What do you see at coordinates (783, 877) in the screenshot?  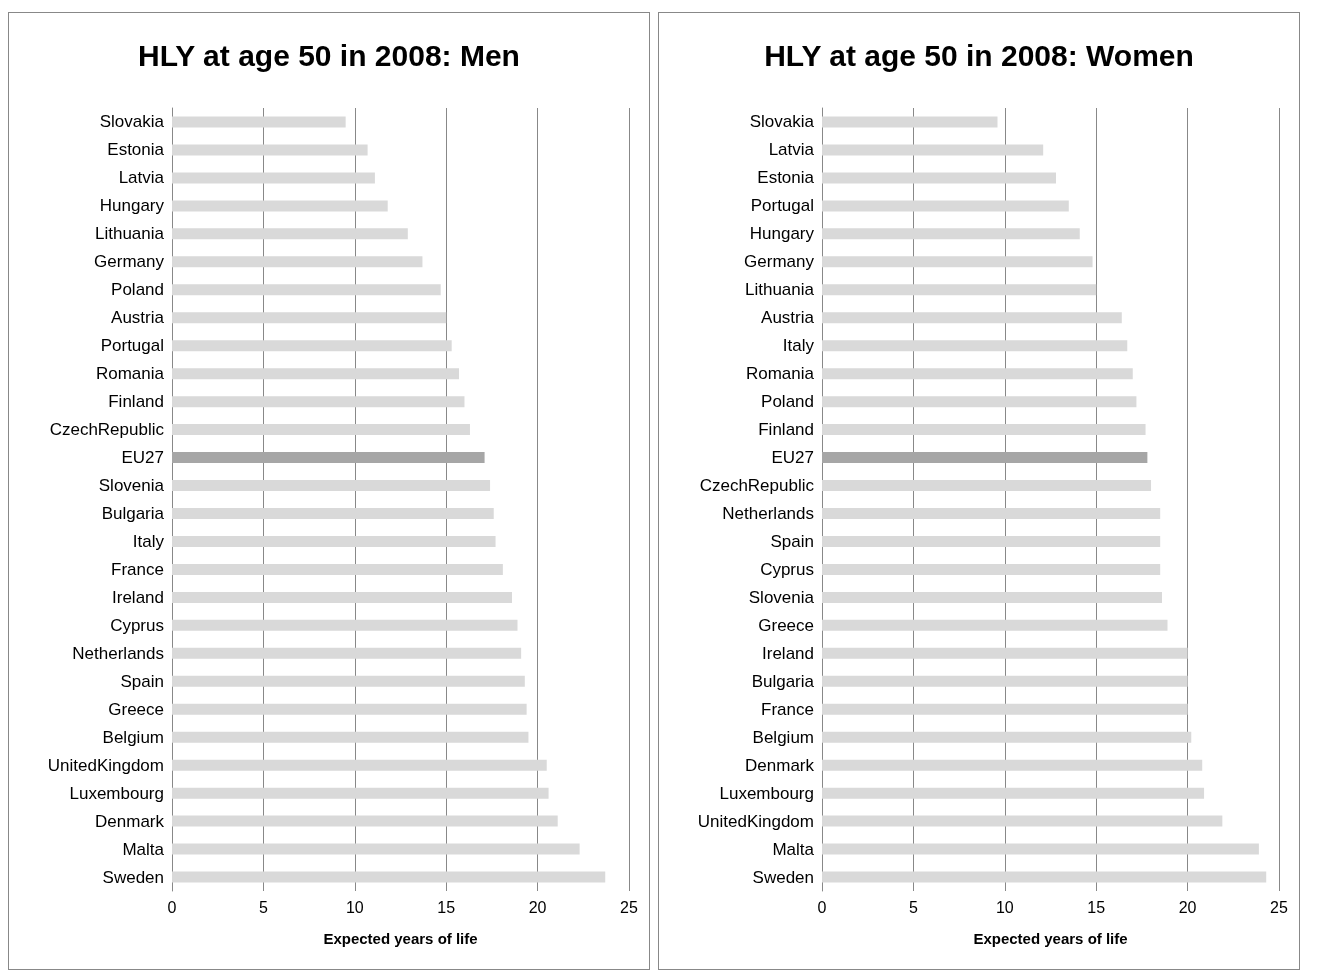 I see `y-tick-label: Sweden` at bounding box center [783, 877].